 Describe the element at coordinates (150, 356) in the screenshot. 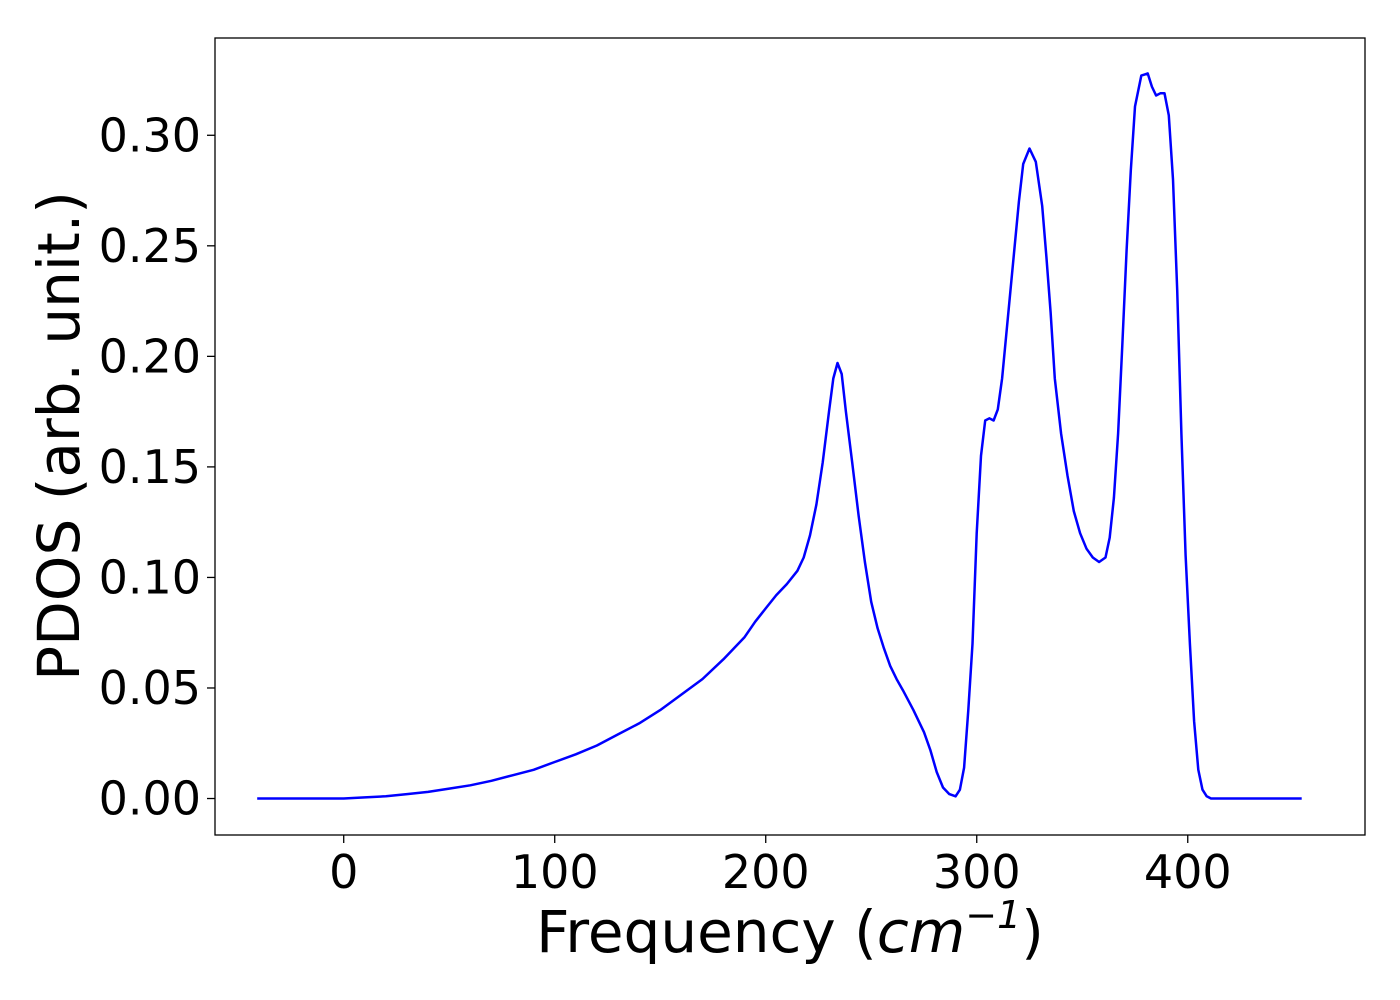

I see `y-tick-label: 0.20` at that location.